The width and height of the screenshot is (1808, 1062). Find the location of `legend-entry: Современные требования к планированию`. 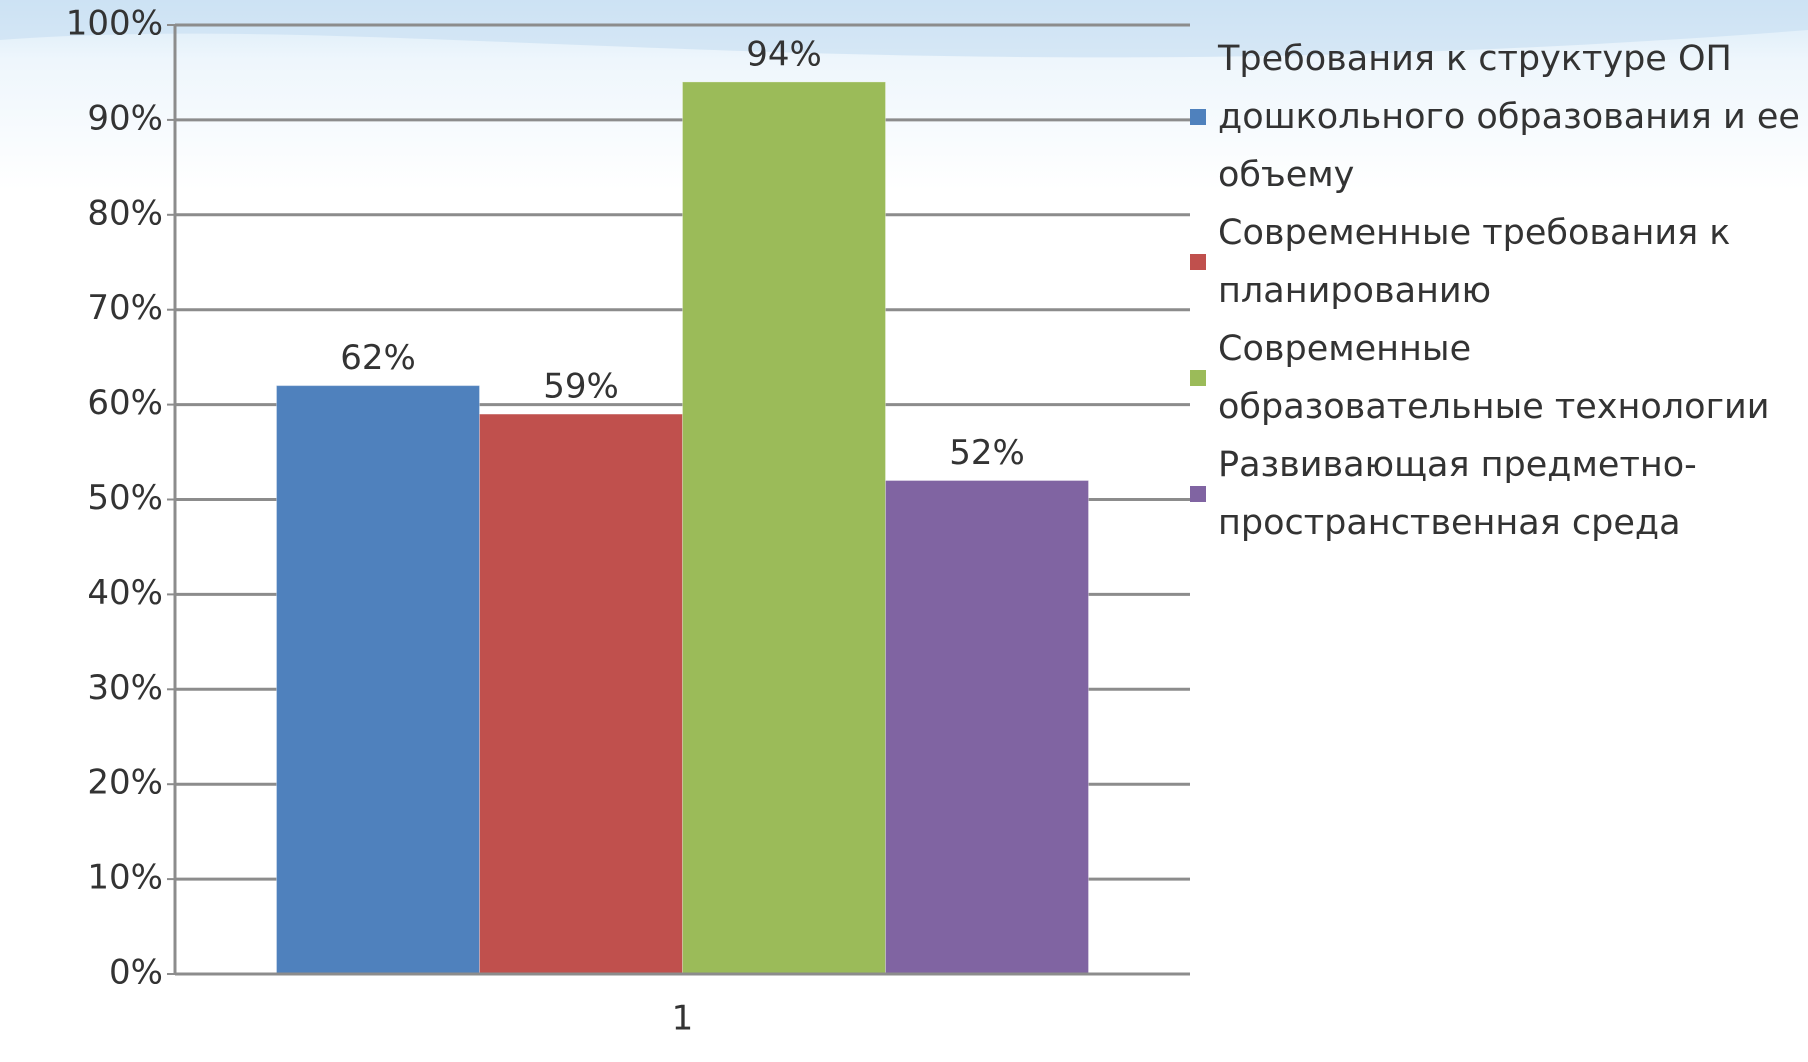

legend-entry: Современные требования к планированию is located at coordinates (1495, 262).